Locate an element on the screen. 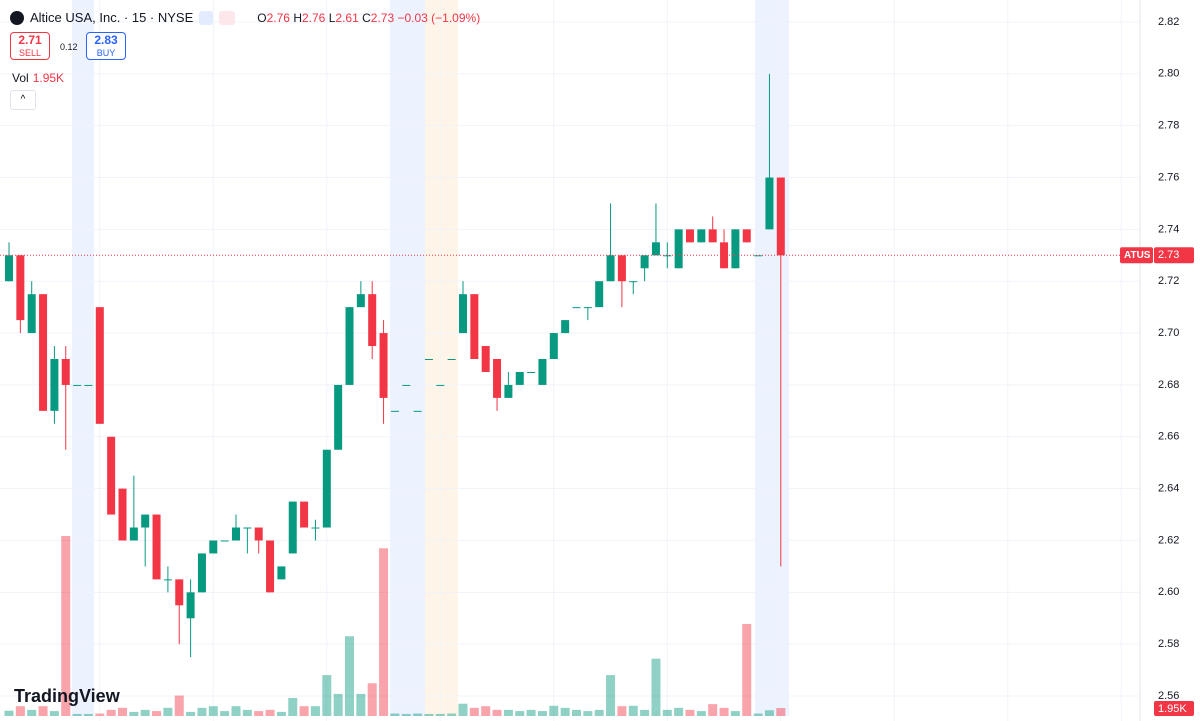 Image resolution: width=1200 pixels, height=721 pixels. symbol-tag-text: ATUS is located at coordinates (1137, 255).